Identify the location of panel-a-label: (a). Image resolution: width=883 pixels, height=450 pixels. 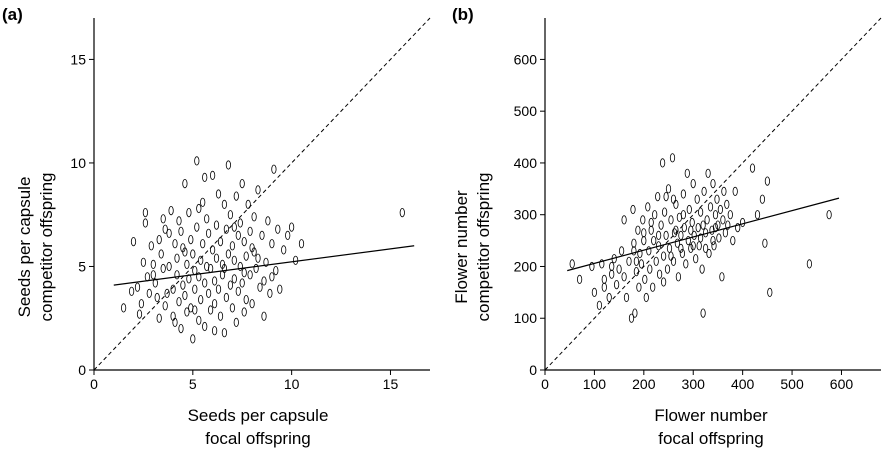
(12, 14).